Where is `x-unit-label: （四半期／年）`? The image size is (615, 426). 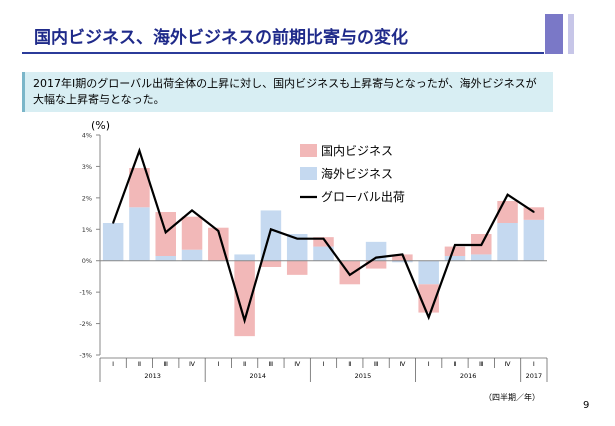
x-unit-label: （四半期／年） is located at coordinates (512, 397).